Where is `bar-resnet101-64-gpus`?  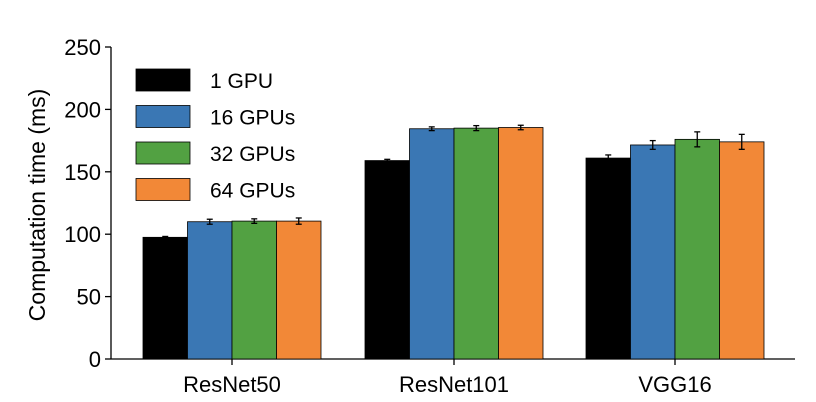 bar-resnet101-64-gpus is located at coordinates (521, 243).